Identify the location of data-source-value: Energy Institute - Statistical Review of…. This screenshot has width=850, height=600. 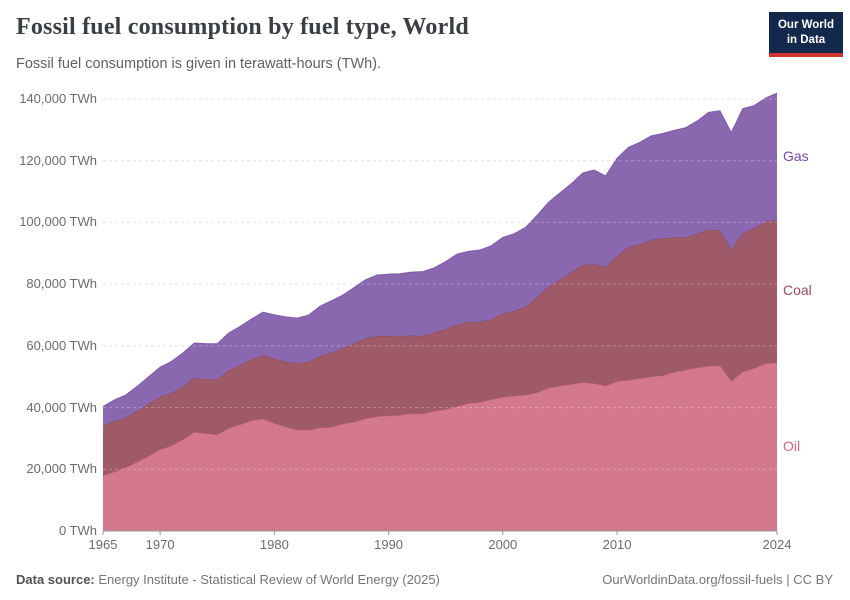
(267, 579).